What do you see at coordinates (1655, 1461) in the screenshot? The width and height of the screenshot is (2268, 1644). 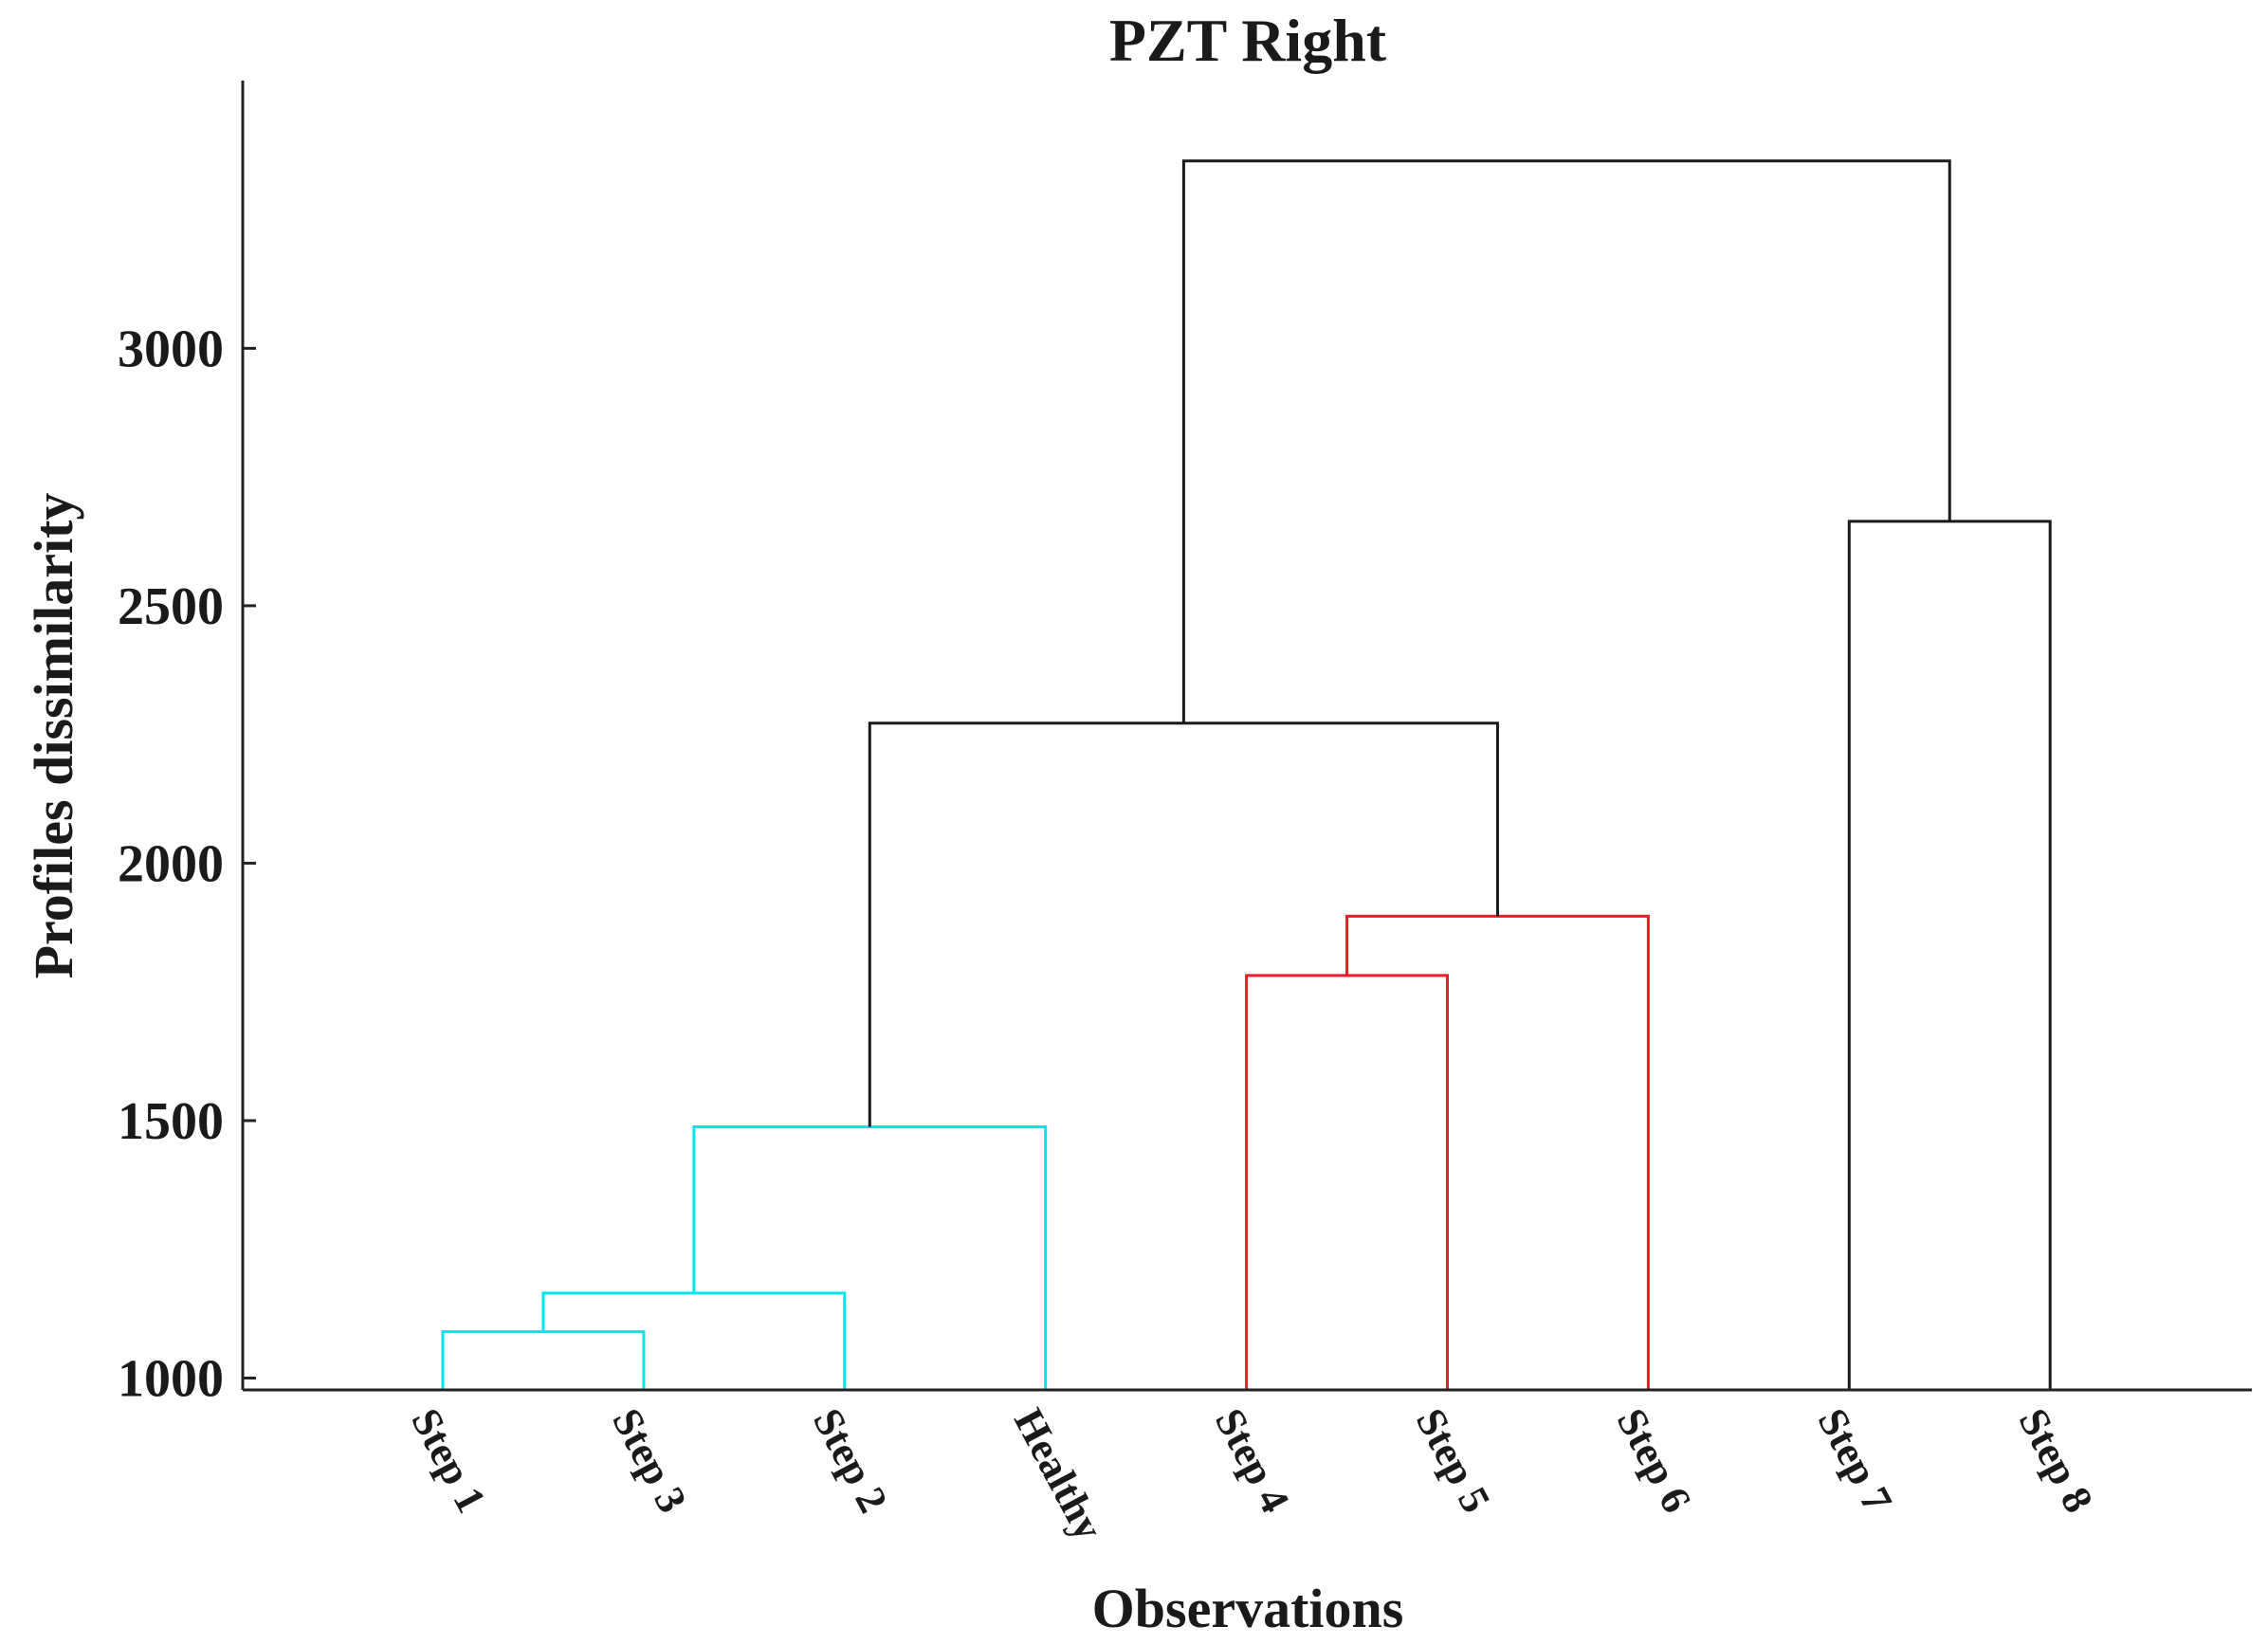 I see `x-tick-label: Step 6` at bounding box center [1655, 1461].